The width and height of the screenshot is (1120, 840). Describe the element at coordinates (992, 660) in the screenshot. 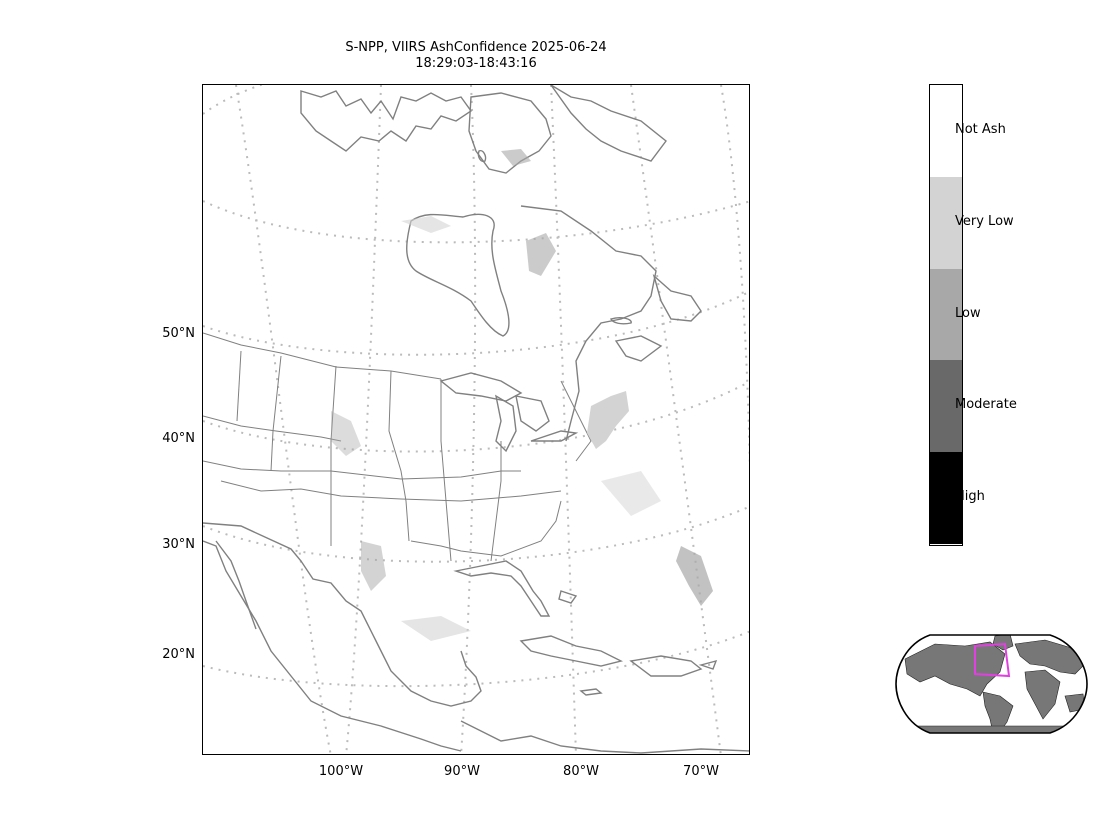

I see `region-outline` at that location.